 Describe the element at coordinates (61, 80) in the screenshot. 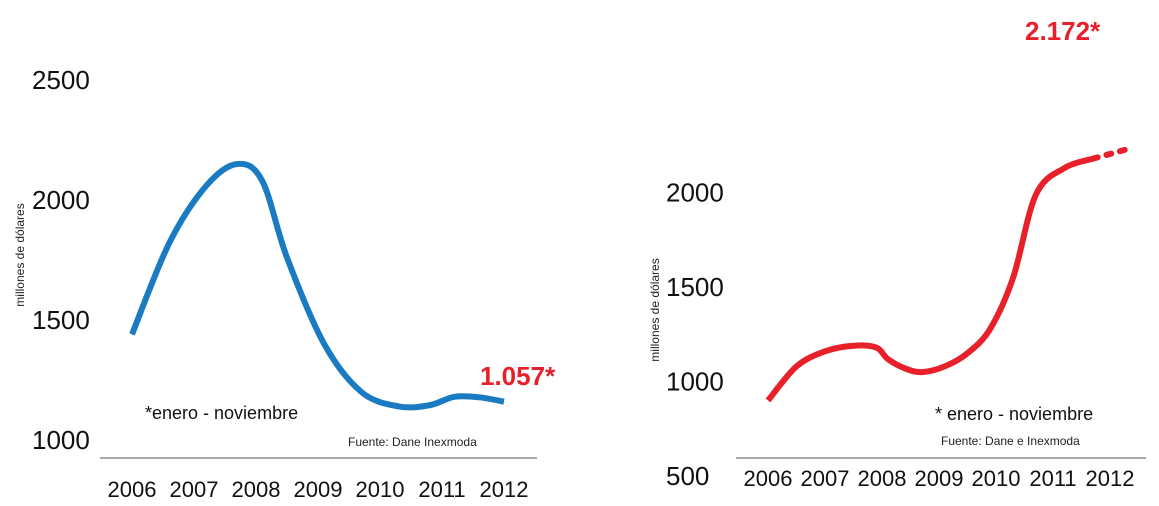

I see `y-tick-label: 2500` at that location.